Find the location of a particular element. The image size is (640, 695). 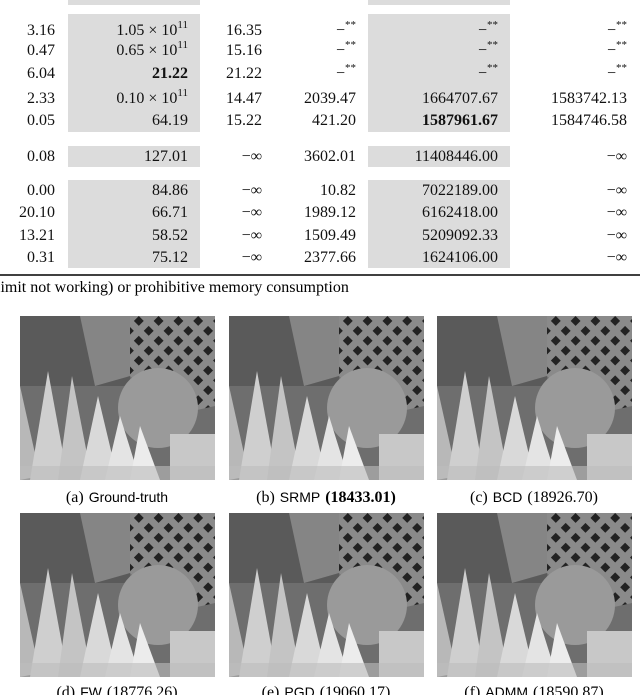

caption-name: ADMM is located at coordinates (506, 689).